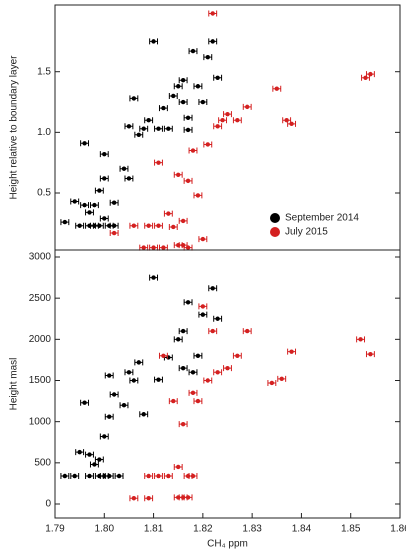  Describe the element at coordinates (252, 529) in the screenshot. I see `x-tick-label: 1.83` at that location.